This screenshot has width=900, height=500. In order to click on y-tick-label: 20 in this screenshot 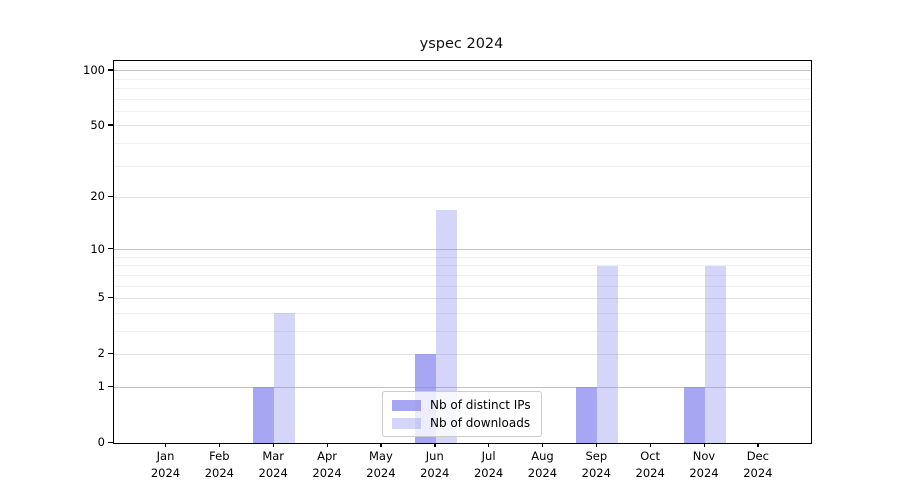, I will do `click(97, 196)`.